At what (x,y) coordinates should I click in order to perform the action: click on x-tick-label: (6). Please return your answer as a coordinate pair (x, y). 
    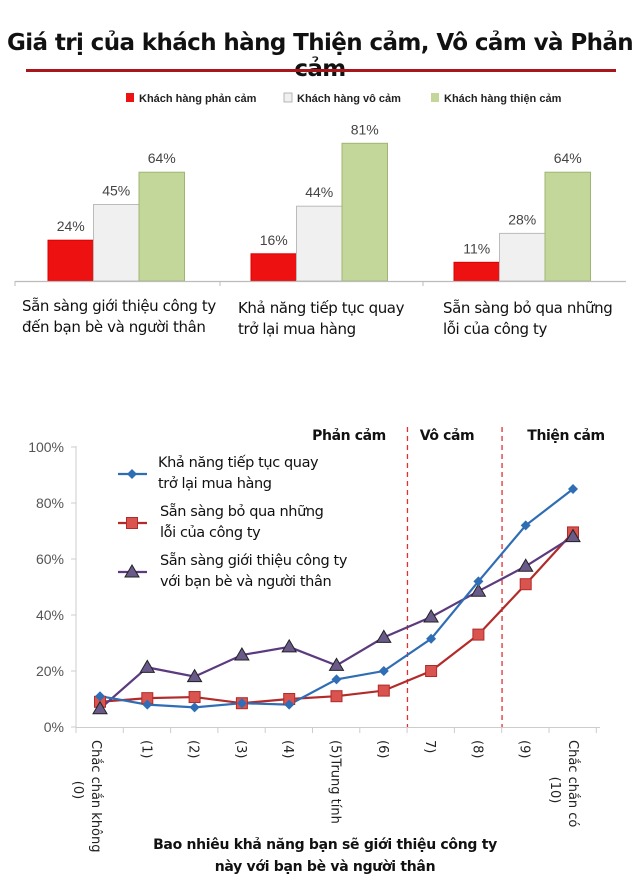
    Looking at the image, I should click on (382, 749).